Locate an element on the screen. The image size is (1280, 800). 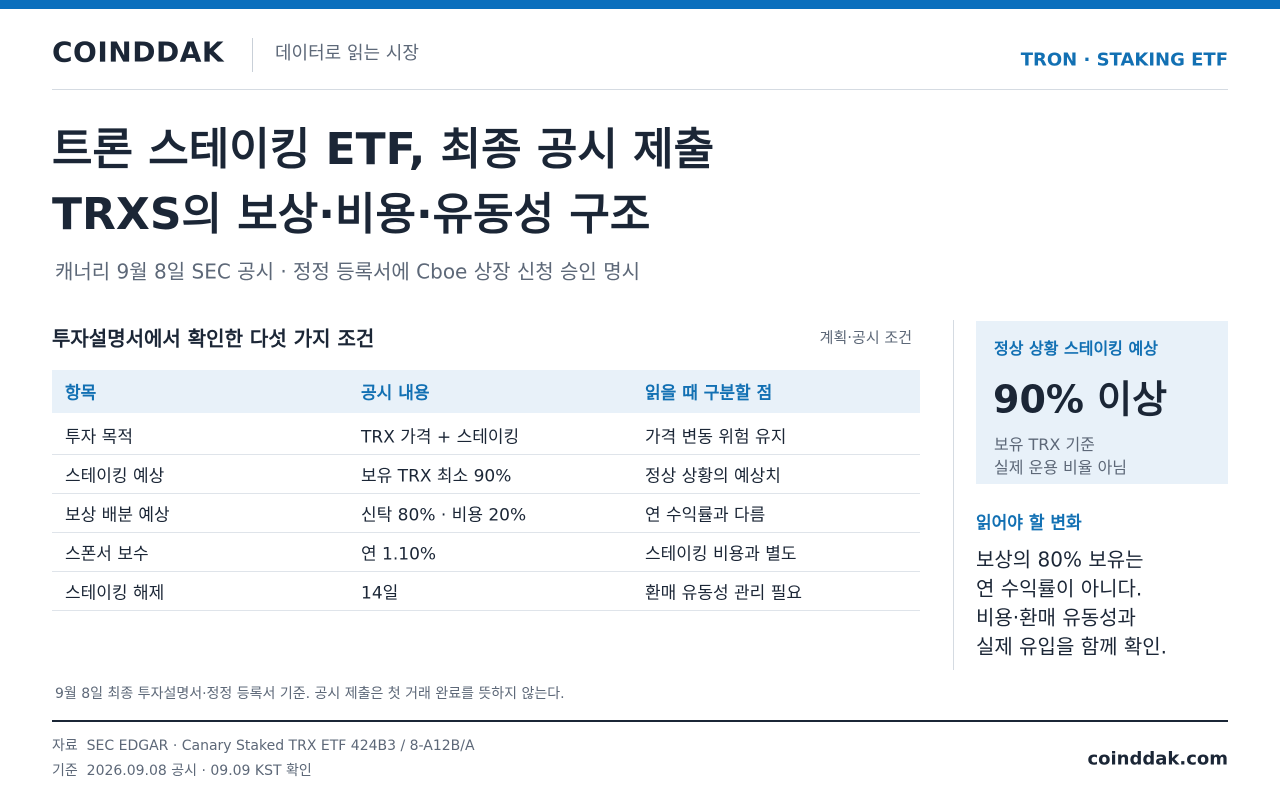
source: 기준 2026.09.08 공시 · 09.09 KST 확인 is located at coordinates (182, 771).